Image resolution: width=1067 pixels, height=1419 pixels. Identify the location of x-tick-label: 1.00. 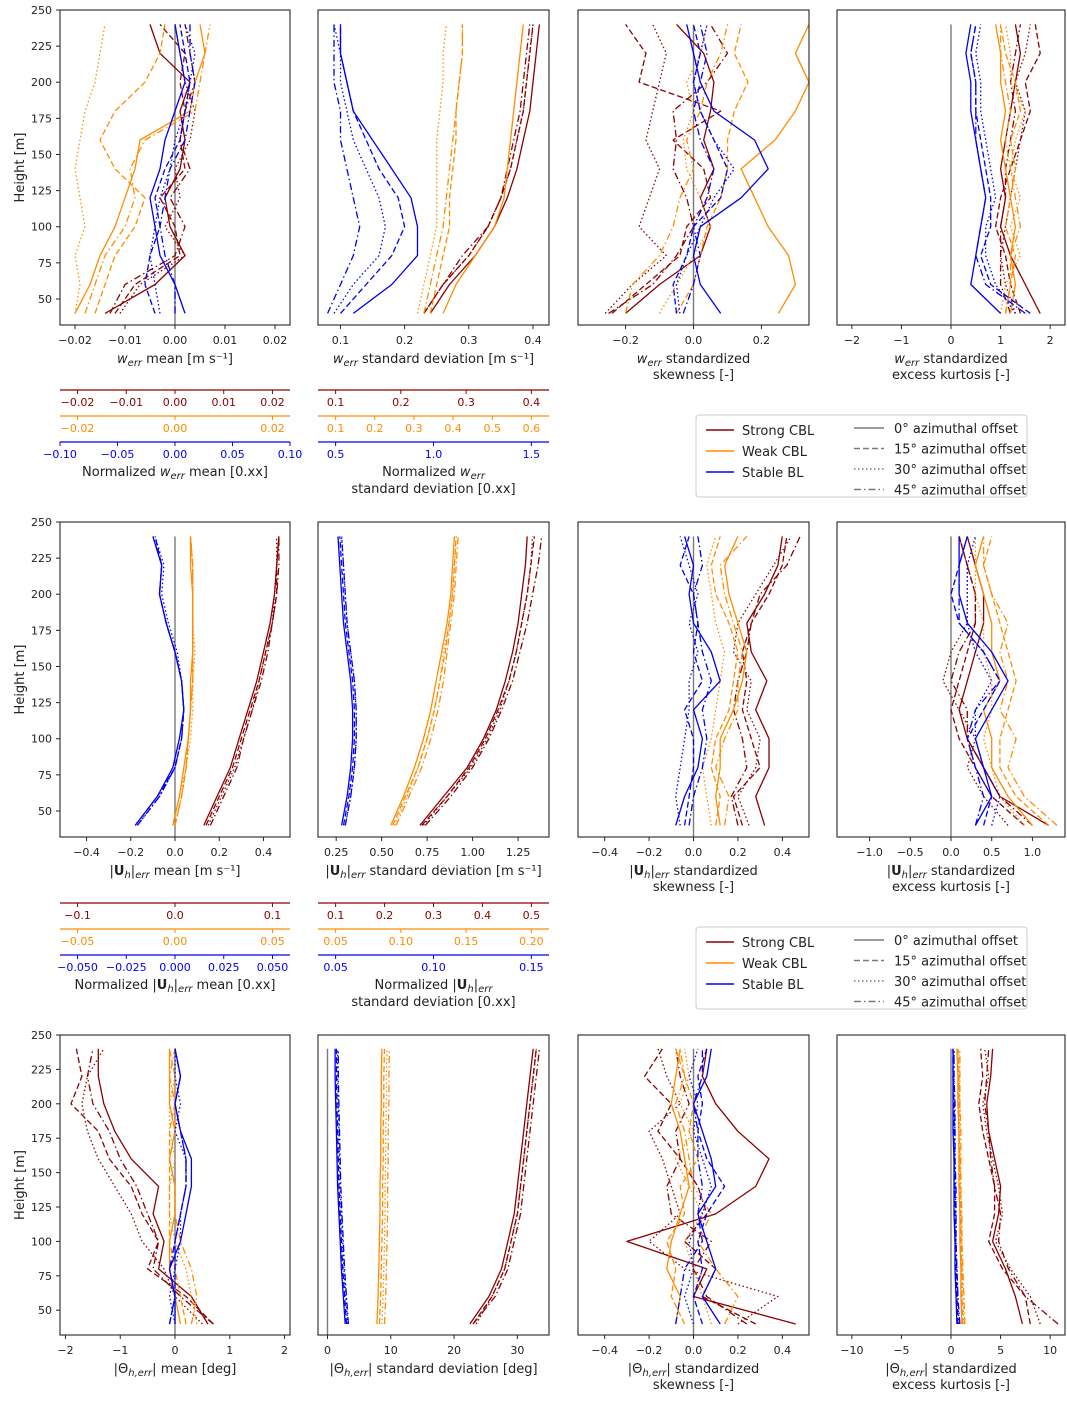
(472, 852).